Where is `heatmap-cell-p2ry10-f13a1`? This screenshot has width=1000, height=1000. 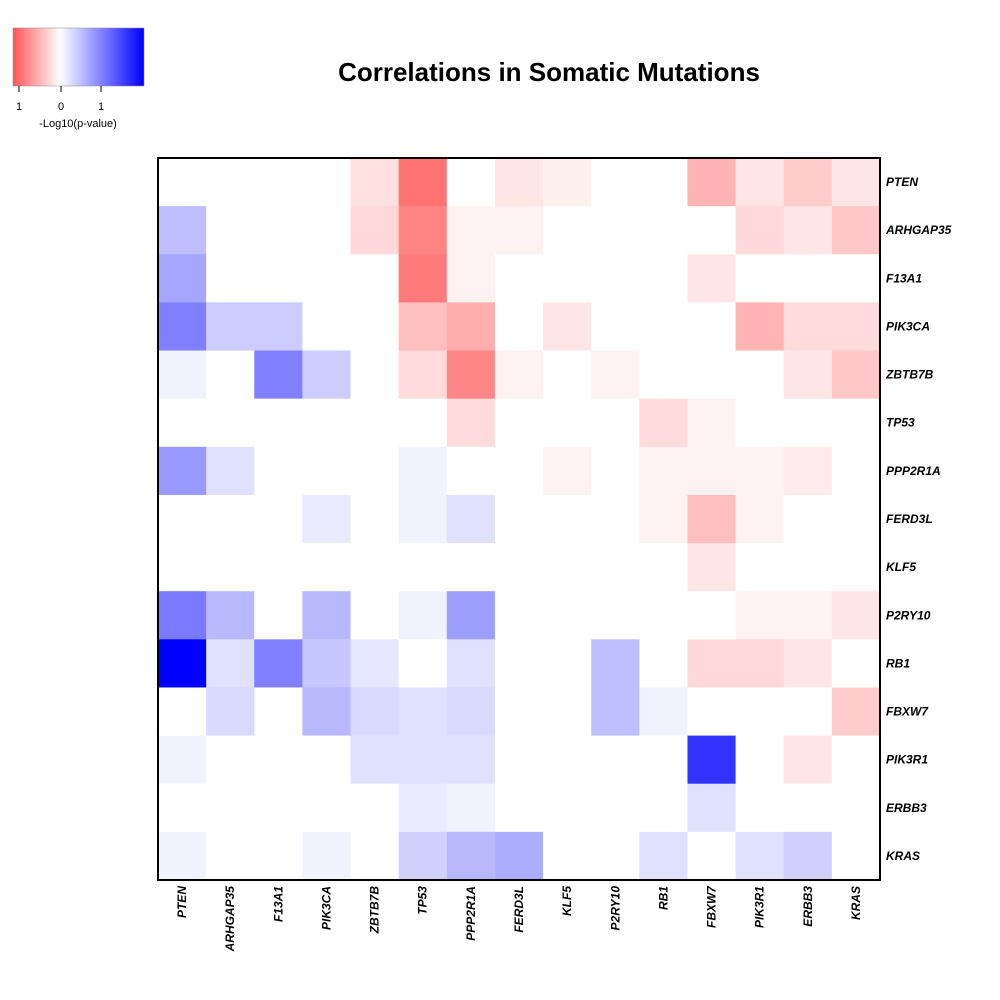
heatmap-cell-p2ry10-f13a1 is located at coordinates (278, 615).